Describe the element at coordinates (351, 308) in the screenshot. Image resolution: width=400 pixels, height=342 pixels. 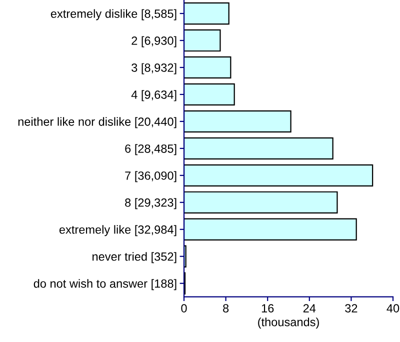
I see `x-tick-label: 32` at that location.